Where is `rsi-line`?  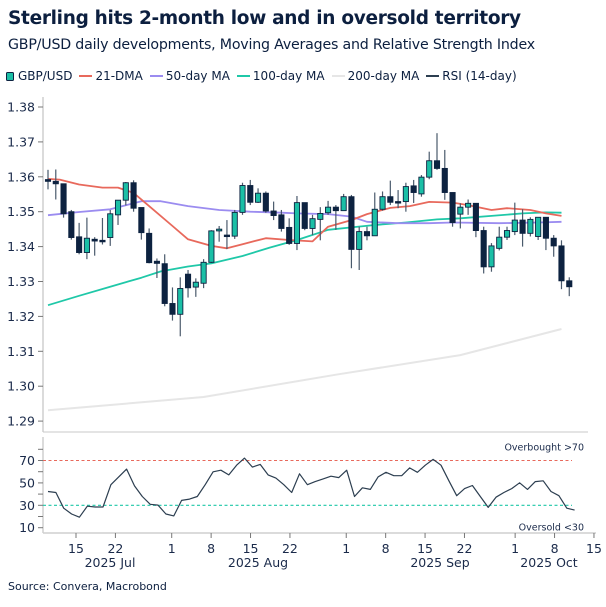
rsi-line is located at coordinates (311, 487).